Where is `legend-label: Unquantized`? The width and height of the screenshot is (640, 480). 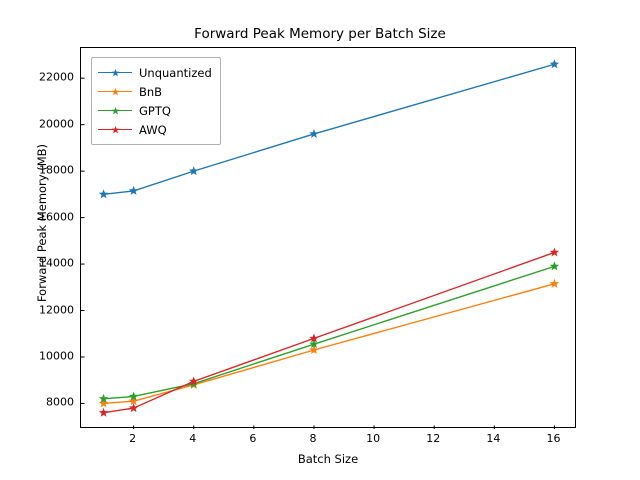 legend-label: Unquantized is located at coordinates (175, 72).